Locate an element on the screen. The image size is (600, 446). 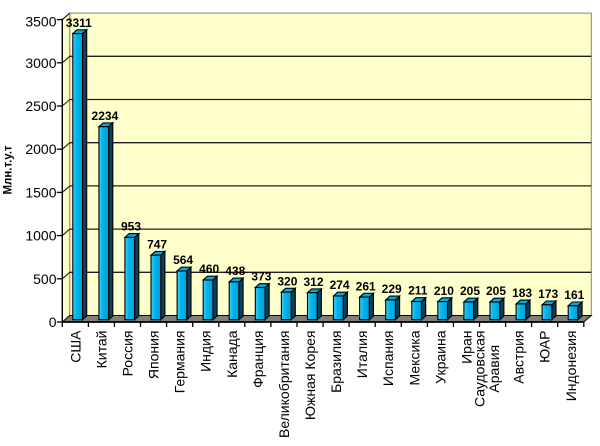
svg-text: Южная Корея is located at coordinates (310, 376).